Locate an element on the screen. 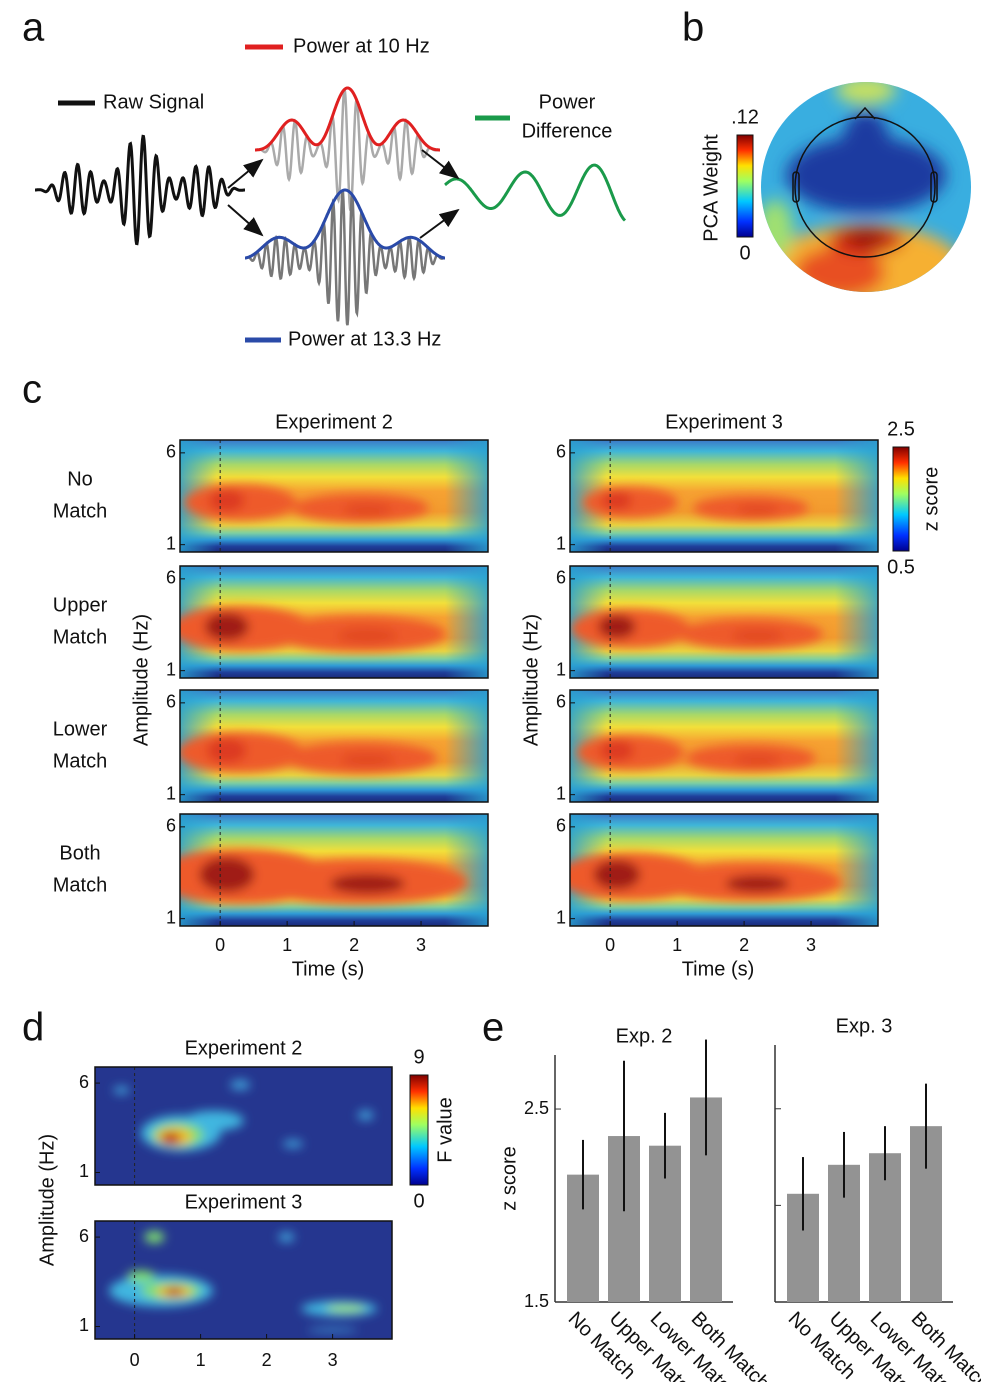 The image size is (981, 1382). raw-signal-wave is located at coordinates (140, 190).